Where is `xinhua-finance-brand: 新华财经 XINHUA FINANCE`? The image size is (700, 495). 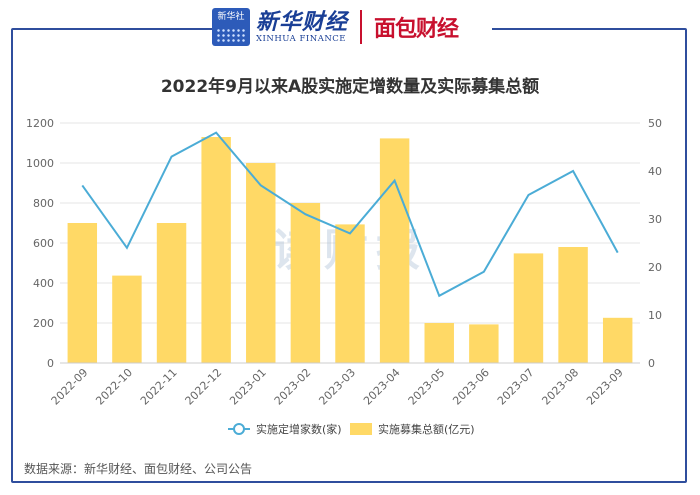
xinhua-finance-brand: 新华财经 XINHUA FINANCE is located at coordinates (302, 27).